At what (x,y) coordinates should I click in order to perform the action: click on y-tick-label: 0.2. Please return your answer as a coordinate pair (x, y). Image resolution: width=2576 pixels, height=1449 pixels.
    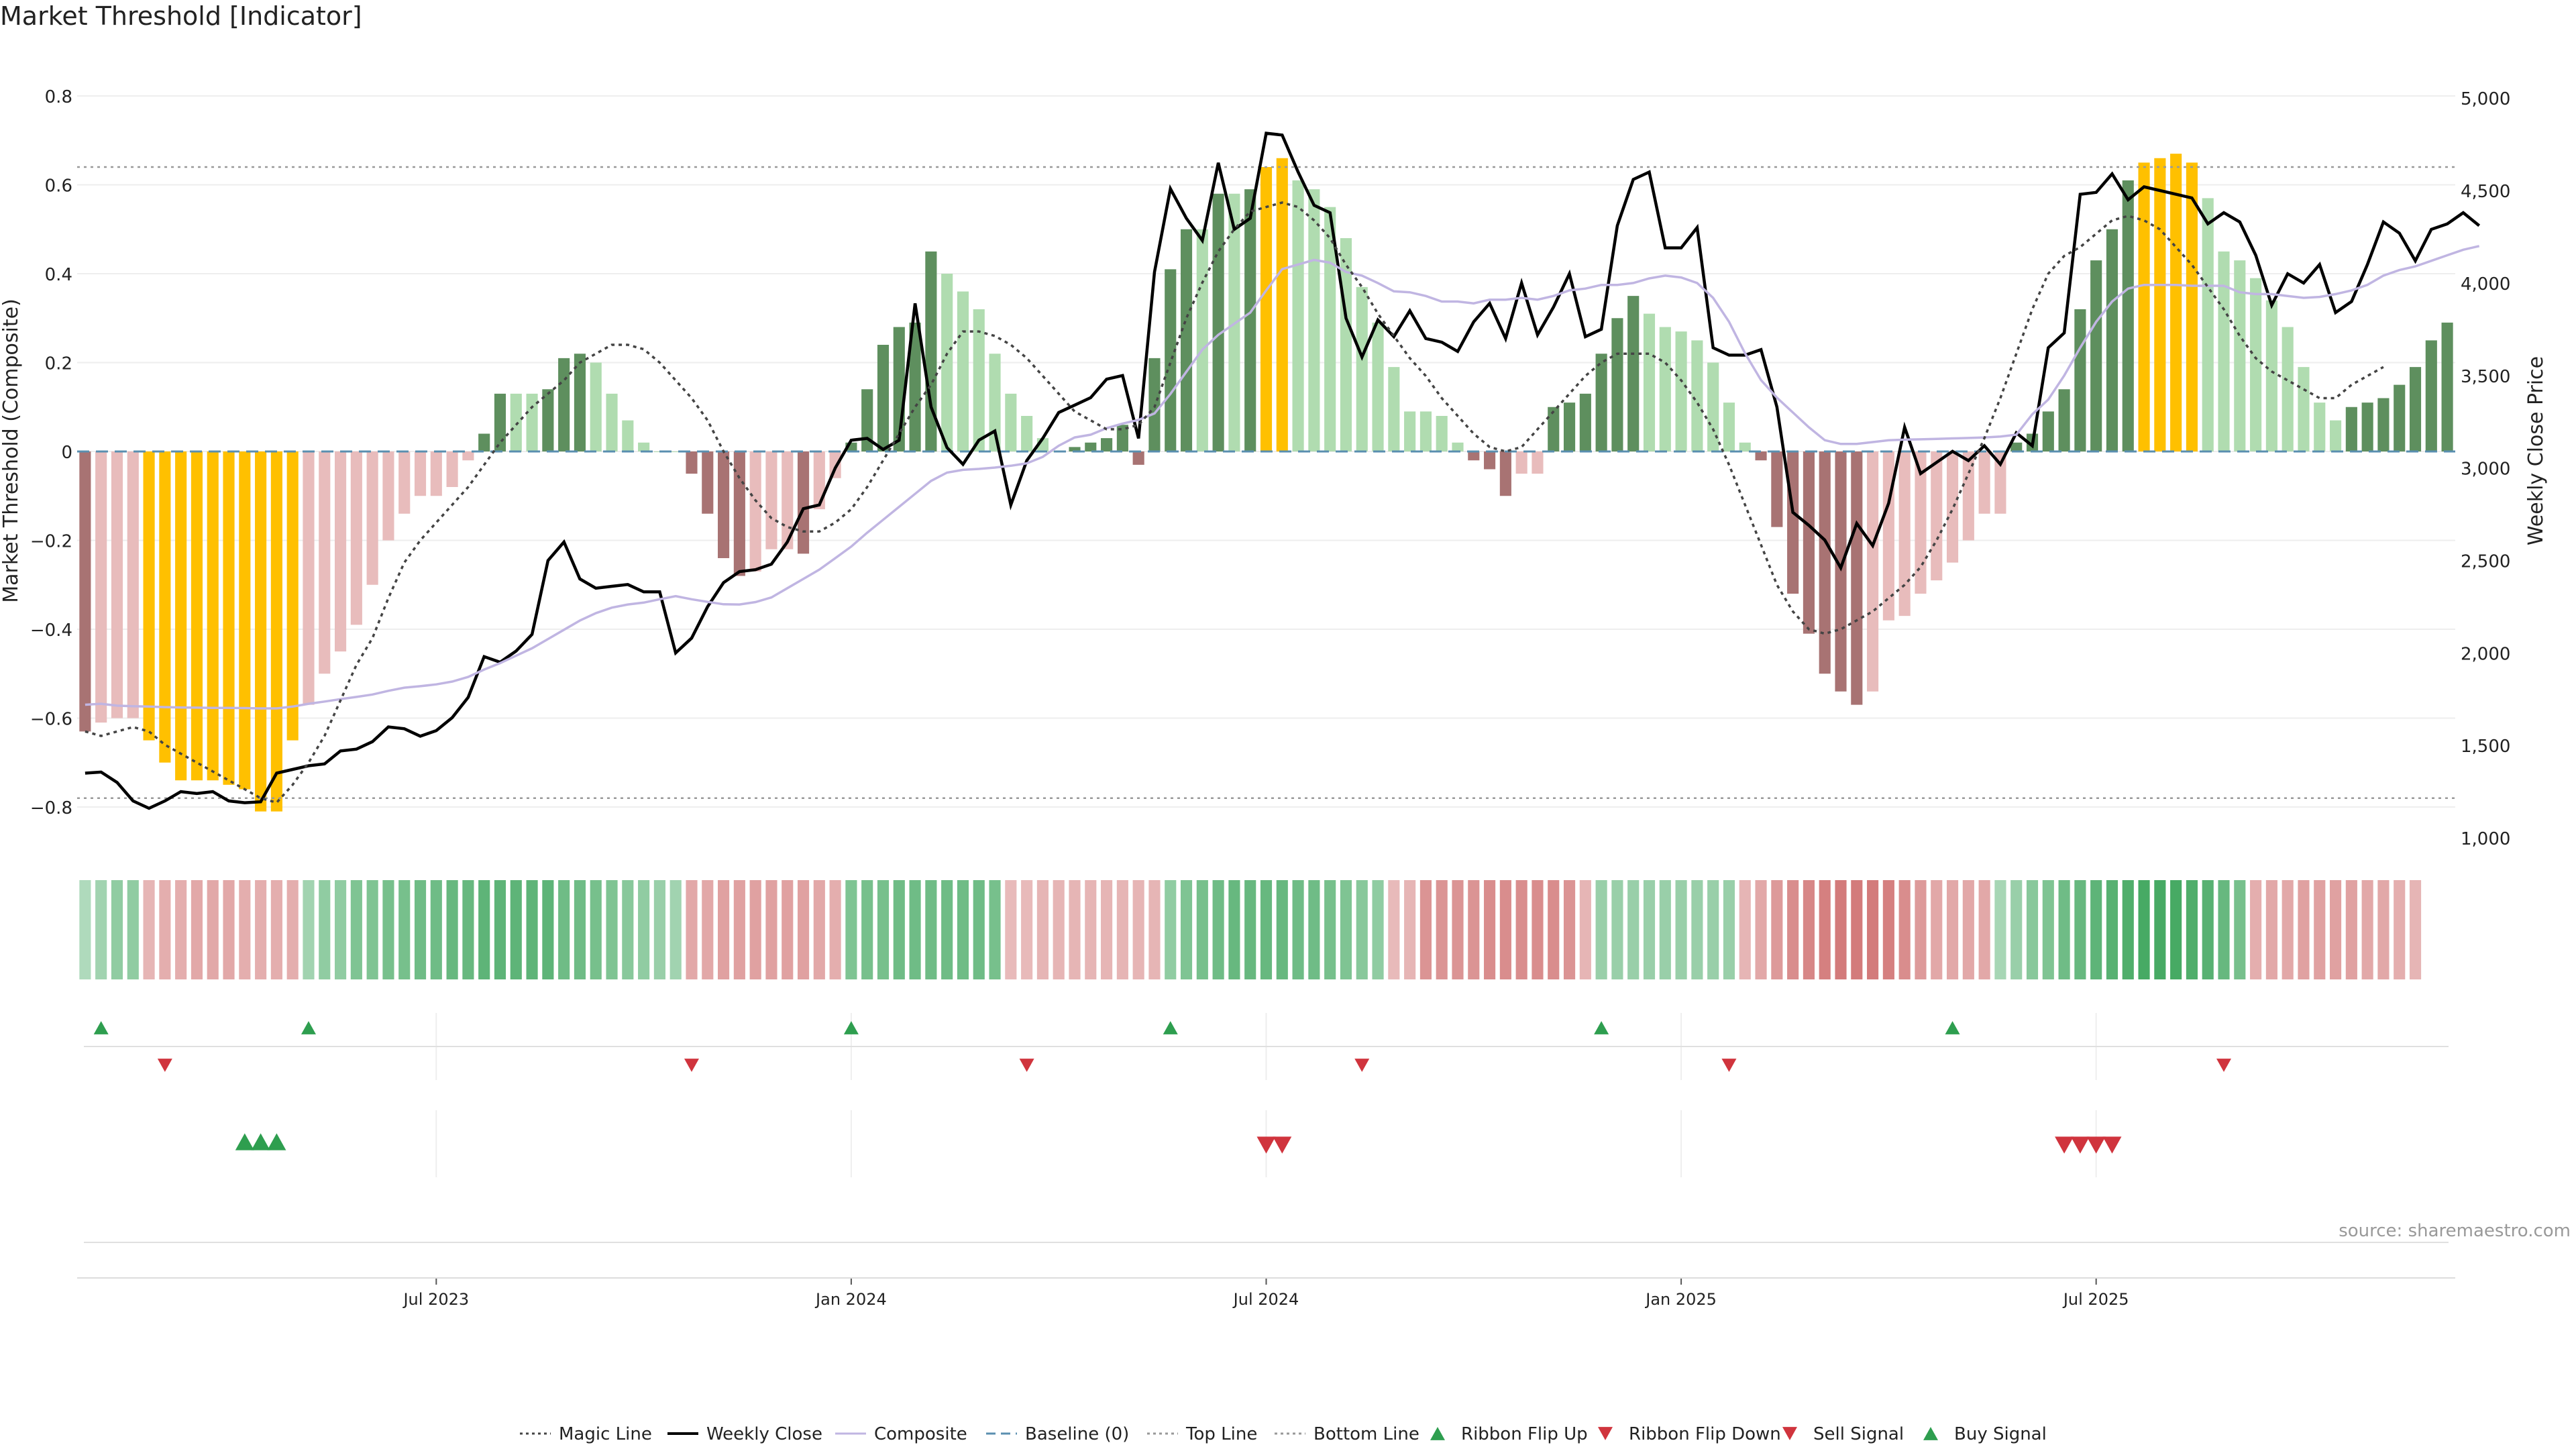
    Looking at the image, I should click on (58, 364).